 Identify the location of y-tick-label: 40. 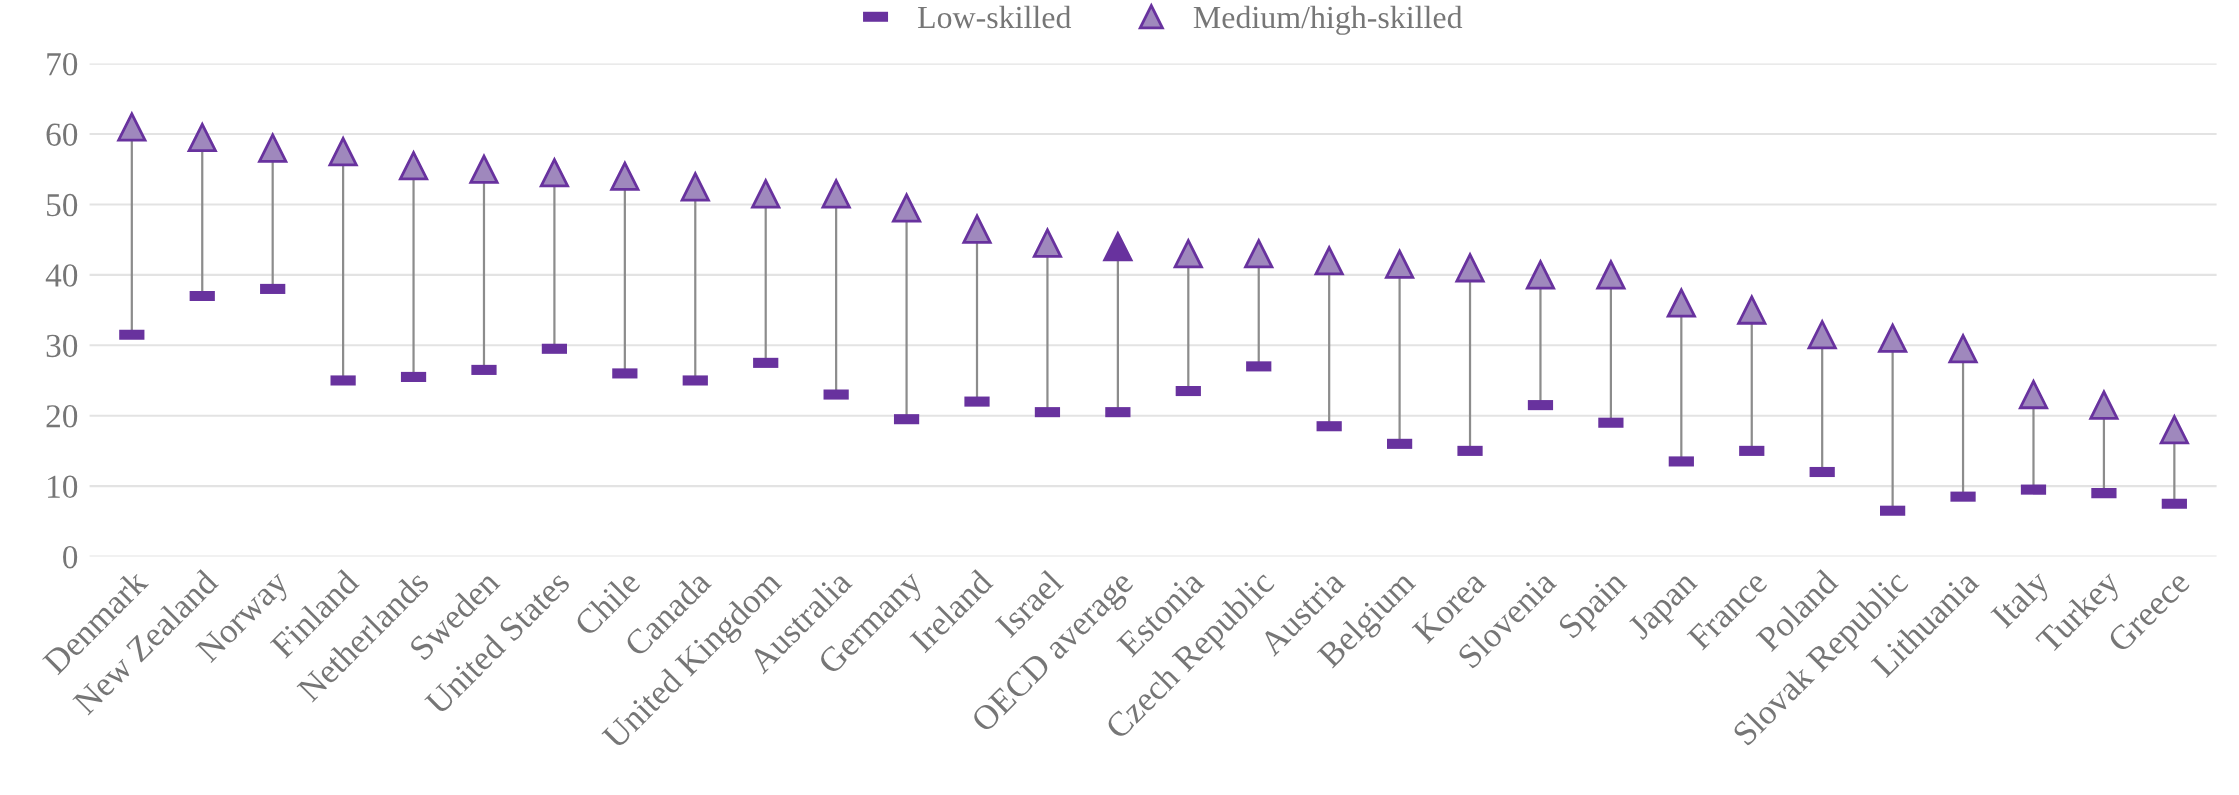
(61, 275).